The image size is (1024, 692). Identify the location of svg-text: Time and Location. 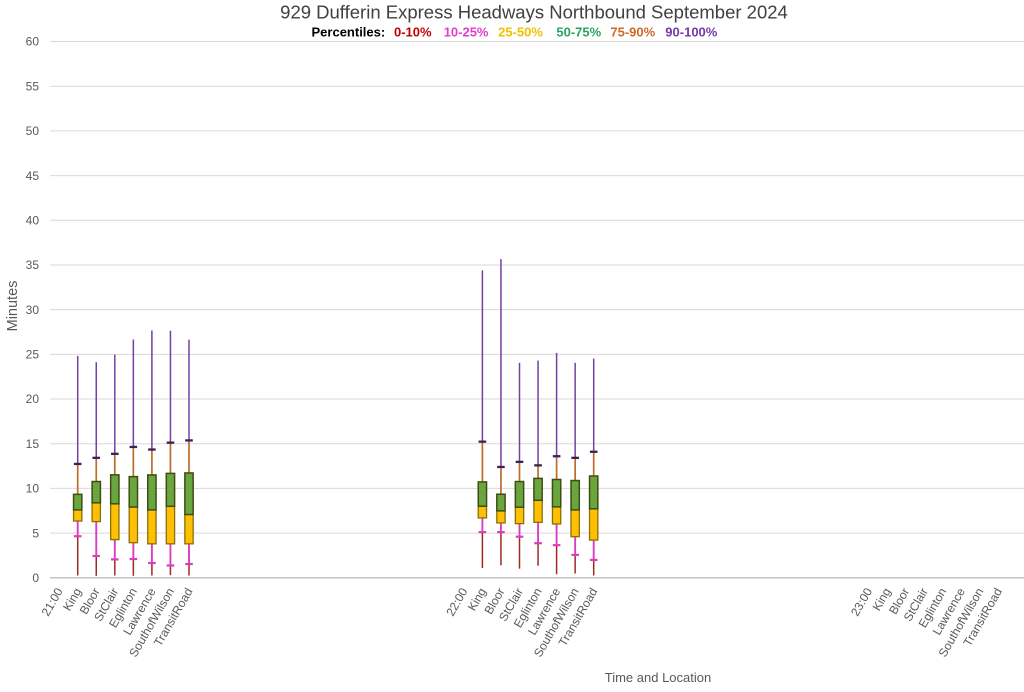
(658, 677).